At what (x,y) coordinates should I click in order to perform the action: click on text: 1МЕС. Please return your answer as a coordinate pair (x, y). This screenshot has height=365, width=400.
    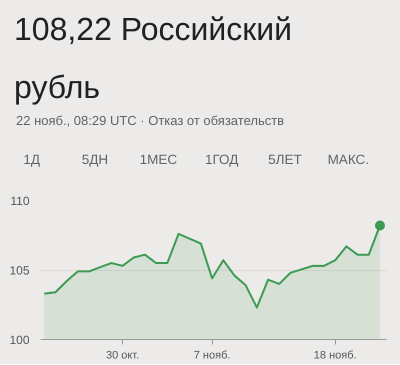
    Looking at the image, I should click on (158, 160).